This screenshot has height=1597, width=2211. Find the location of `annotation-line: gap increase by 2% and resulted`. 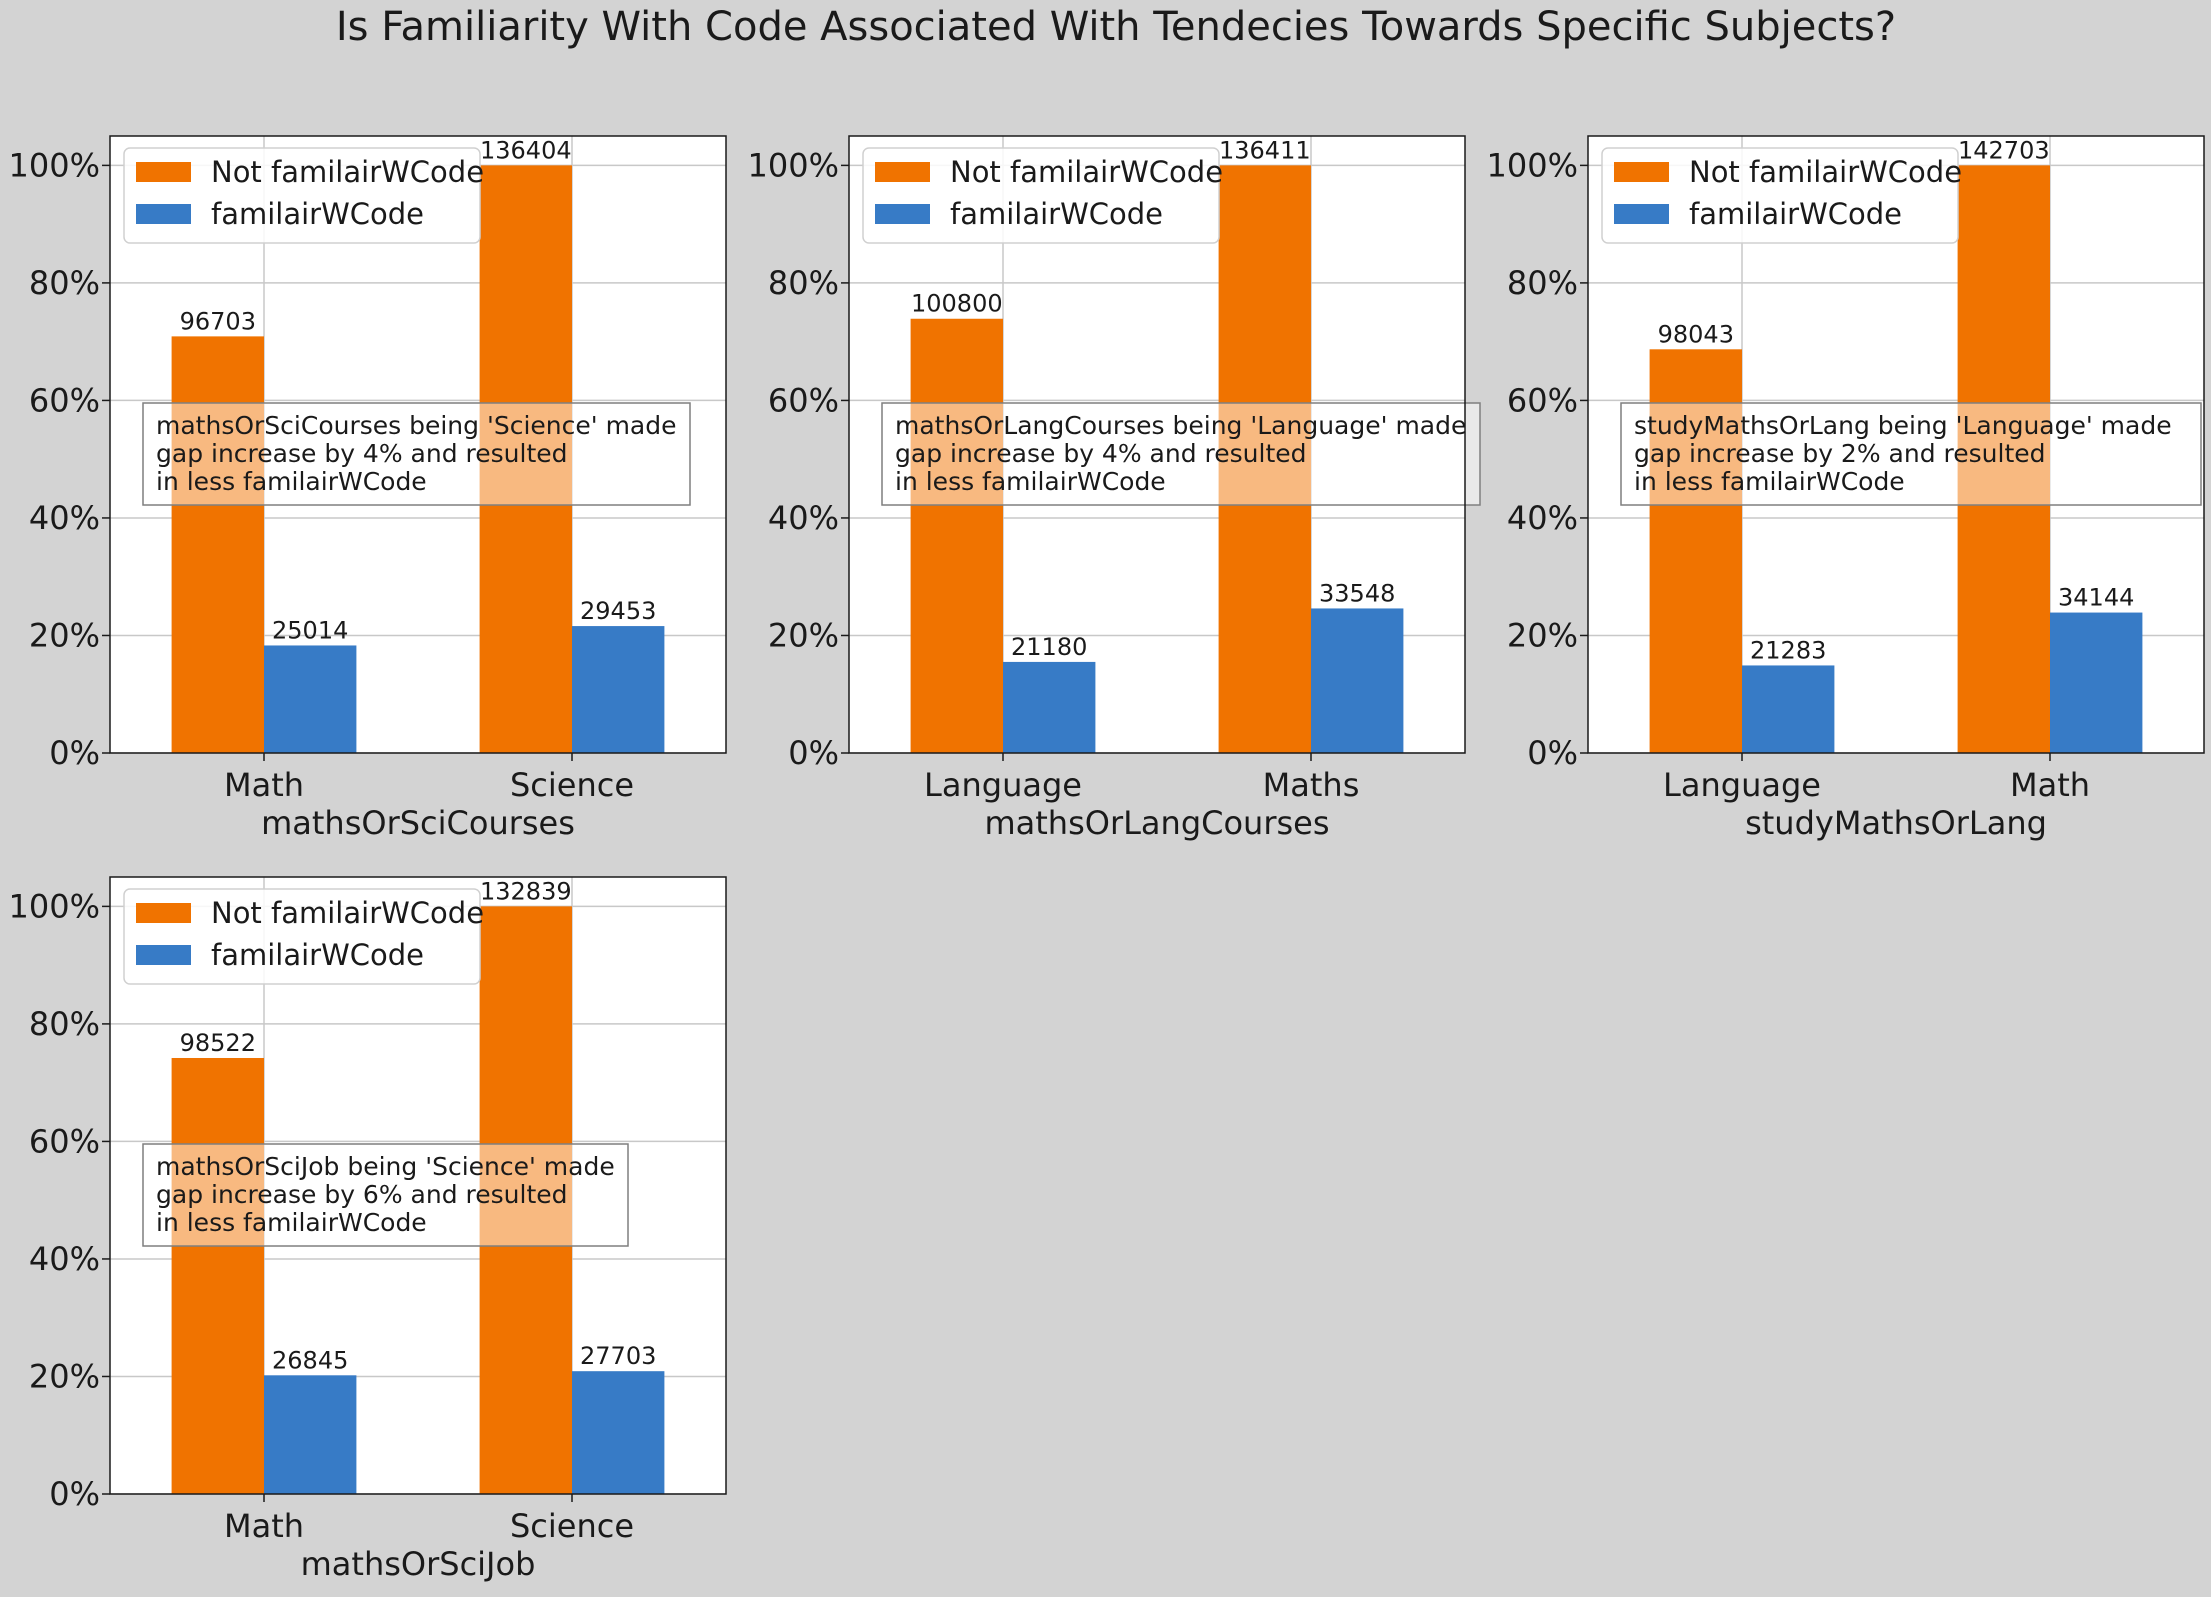

annotation-line: gap increase by 2% and resulted is located at coordinates (1840, 453).